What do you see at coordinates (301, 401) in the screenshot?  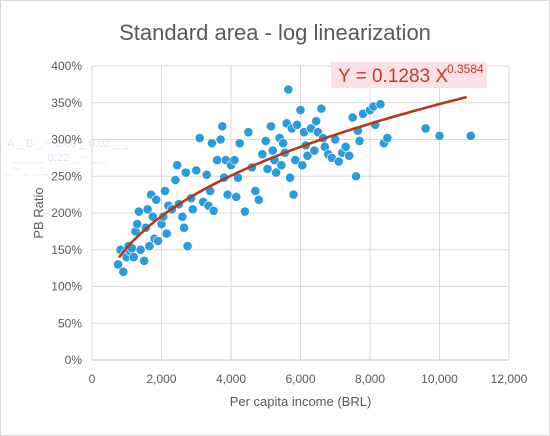 I see `x-axis-label: Per capita income (BRL)` at bounding box center [301, 401].